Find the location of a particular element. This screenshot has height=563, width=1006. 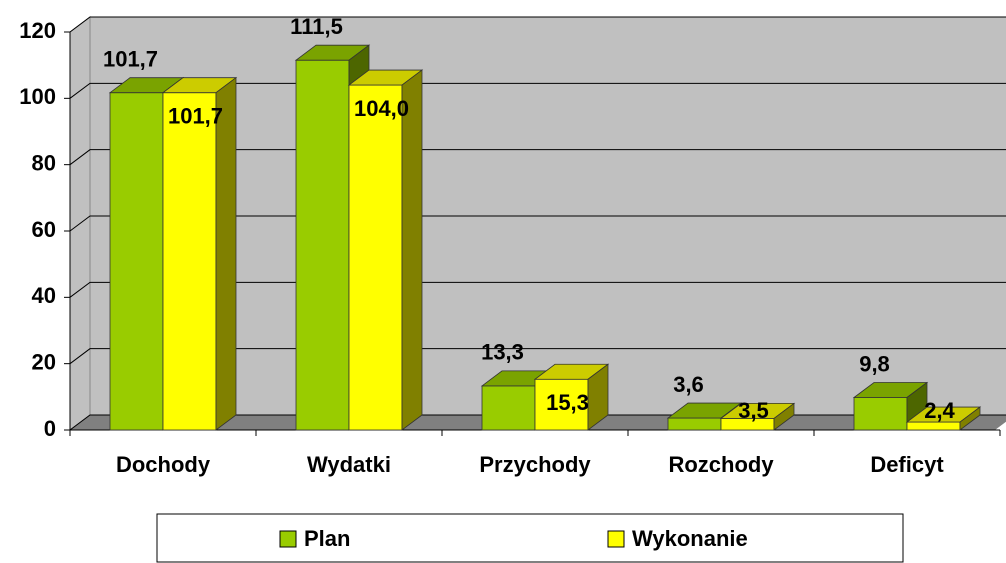

y-tick-label: 20 is located at coordinates (44, 361).